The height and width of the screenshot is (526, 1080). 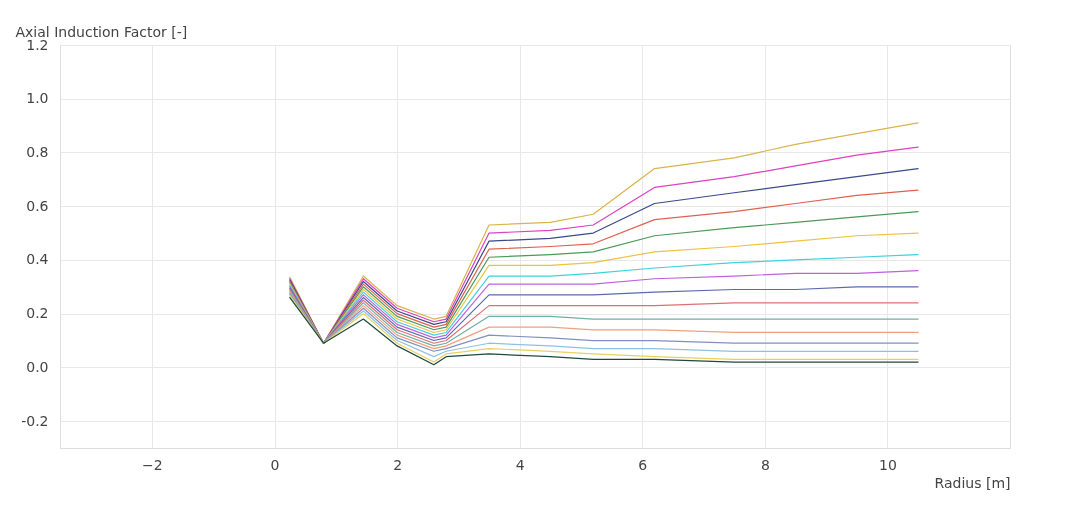 I want to click on x-tick-label: 0, so click(x=275, y=464).